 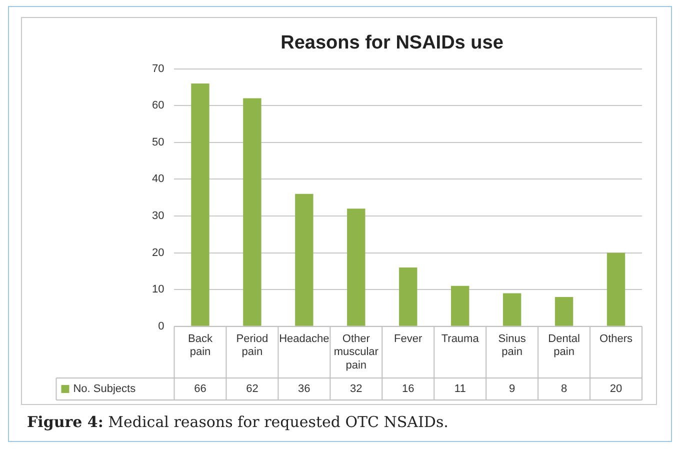 I want to click on y-tick-label: 20, so click(x=158, y=252).